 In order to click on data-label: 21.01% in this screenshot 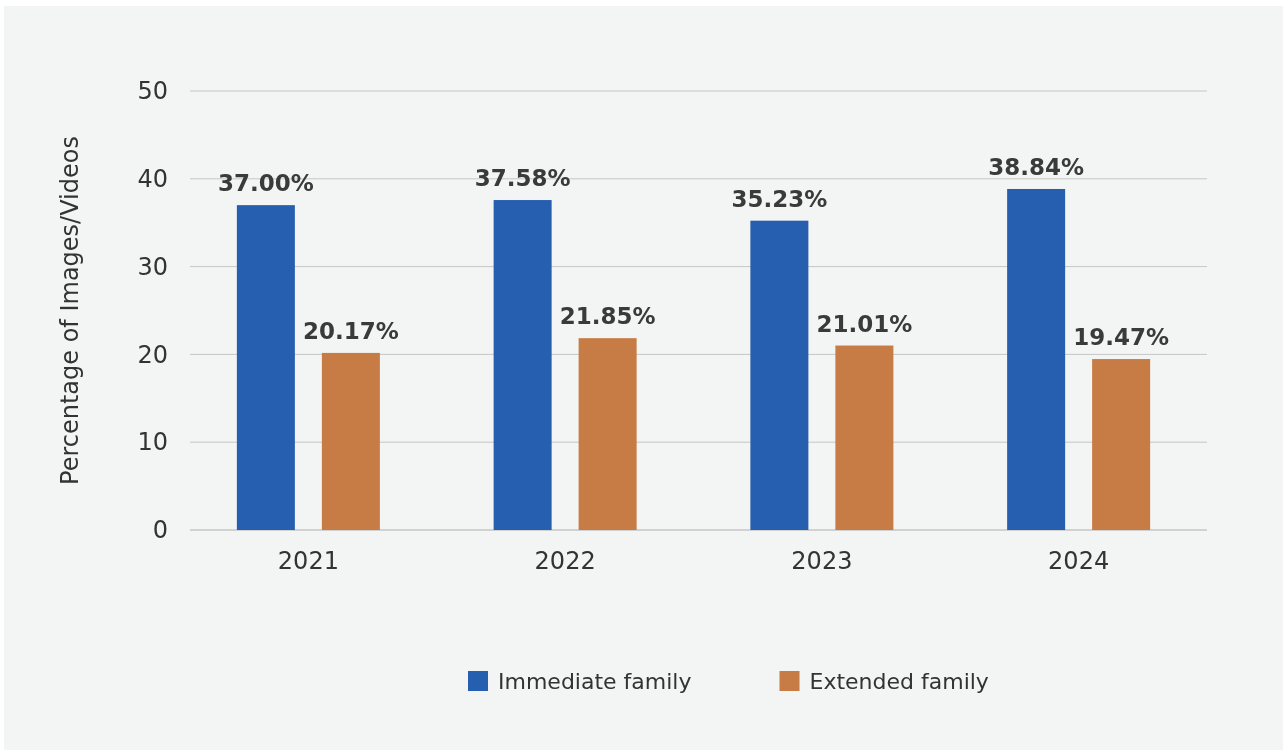, I will do `click(864, 323)`.